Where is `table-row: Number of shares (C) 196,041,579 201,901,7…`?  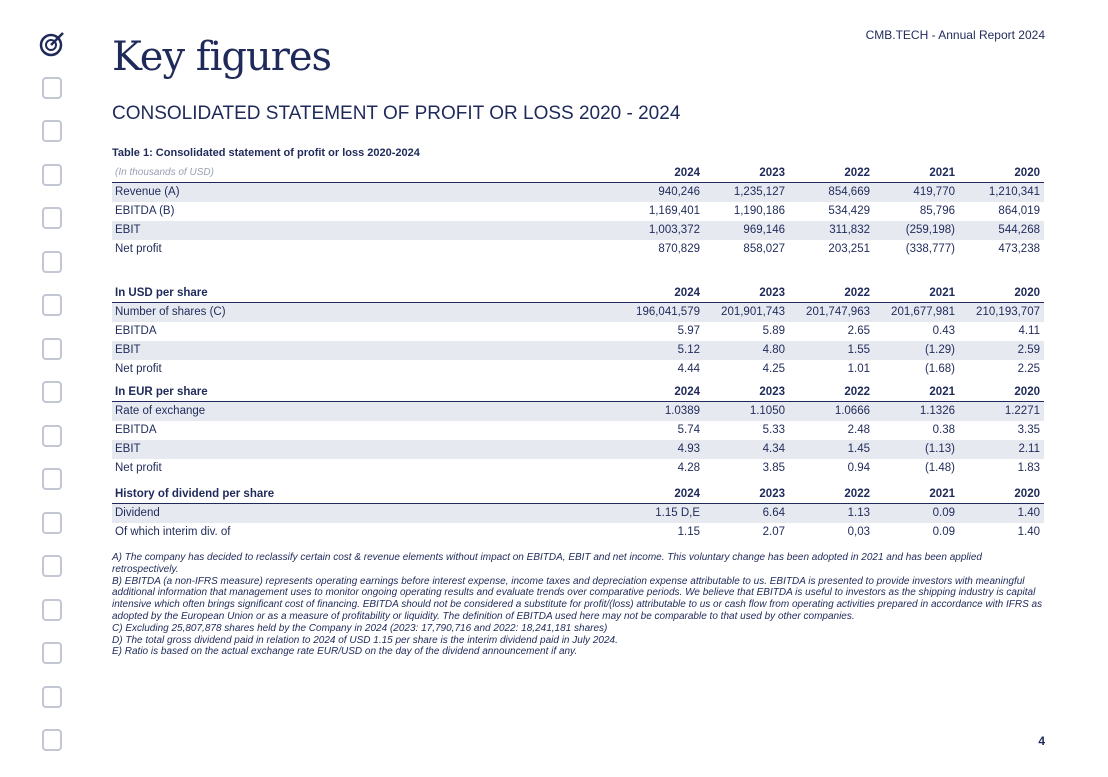 table-row: Number of shares (C) 196,041,579 201,901,7… is located at coordinates (578, 312).